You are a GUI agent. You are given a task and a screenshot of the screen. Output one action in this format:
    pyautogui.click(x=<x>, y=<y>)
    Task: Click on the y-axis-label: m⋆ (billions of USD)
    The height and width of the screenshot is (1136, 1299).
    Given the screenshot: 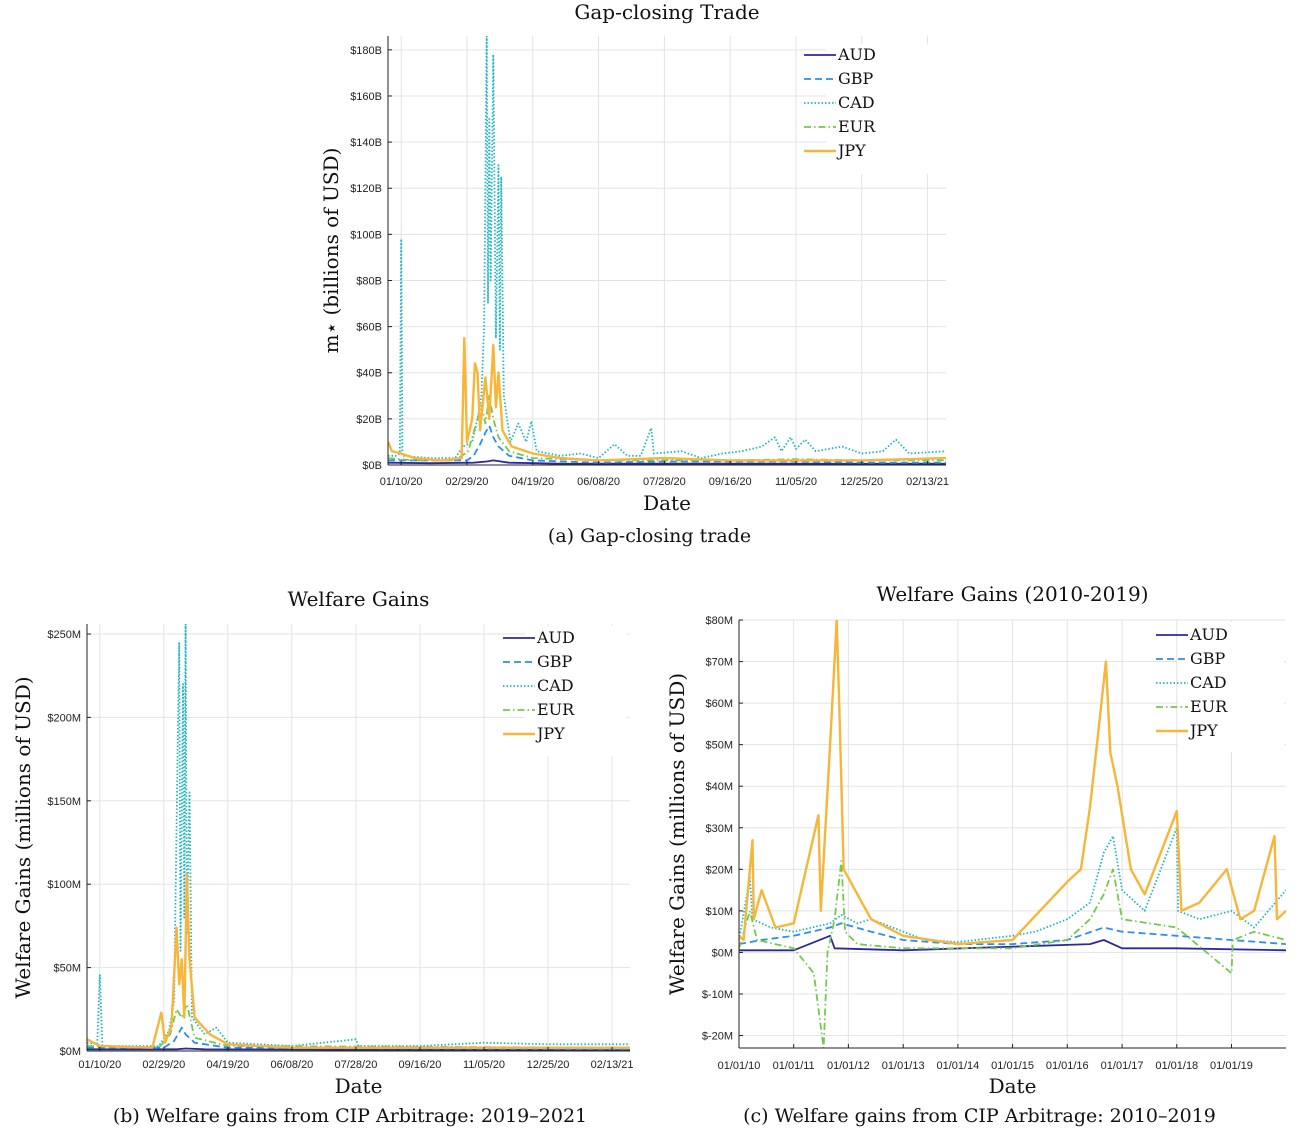 What is the action you would take?
    pyautogui.click(x=331, y=251)
    